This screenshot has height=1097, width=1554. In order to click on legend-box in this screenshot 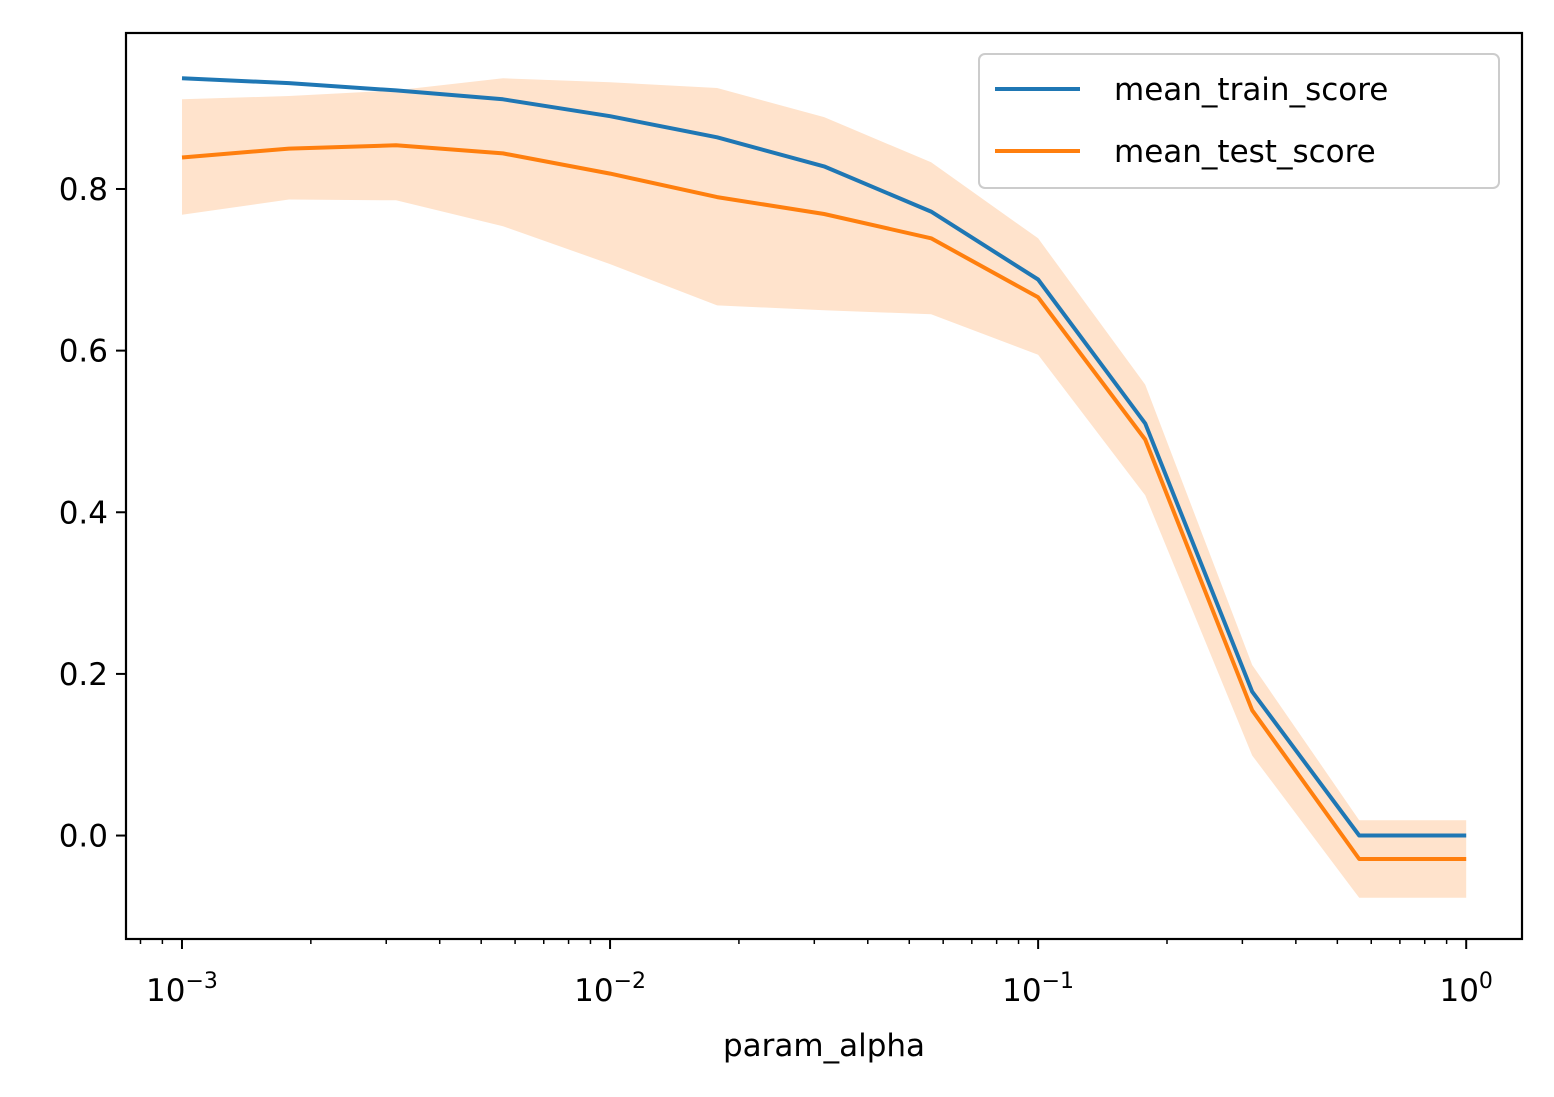, I will do `click(1239, 121)`.